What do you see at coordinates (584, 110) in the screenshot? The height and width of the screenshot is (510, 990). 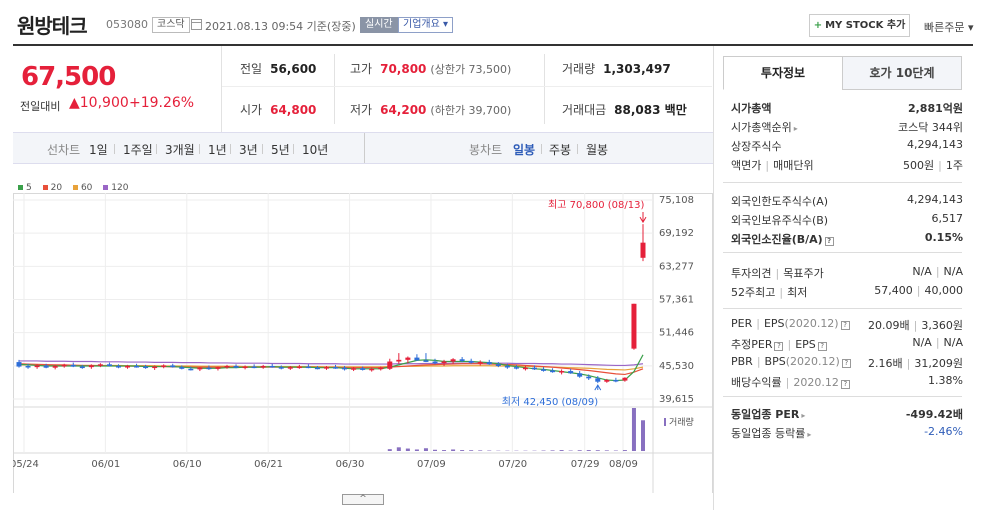 I see `quote-label: 거래대금` at bounding box center [584, 110].